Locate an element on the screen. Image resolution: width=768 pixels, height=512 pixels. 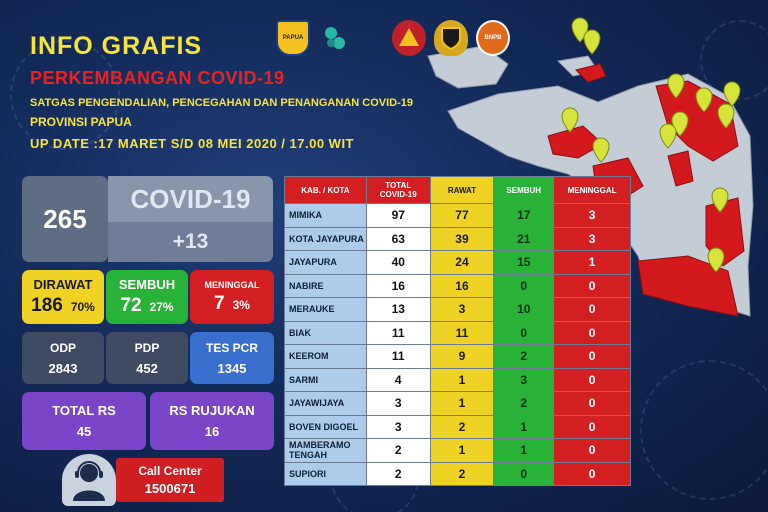
cell-kab: JAYAPURA is located at coordinates (325, 262).